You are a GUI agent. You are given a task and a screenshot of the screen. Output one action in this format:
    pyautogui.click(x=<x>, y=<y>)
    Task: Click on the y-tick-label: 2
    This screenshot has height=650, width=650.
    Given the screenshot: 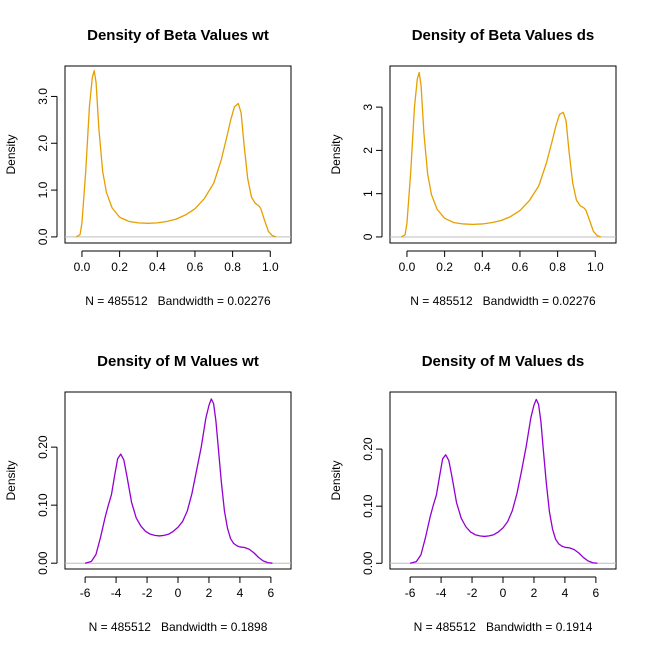 What is the action you would take?
    pyautogui.click(x=368, y=150)
    